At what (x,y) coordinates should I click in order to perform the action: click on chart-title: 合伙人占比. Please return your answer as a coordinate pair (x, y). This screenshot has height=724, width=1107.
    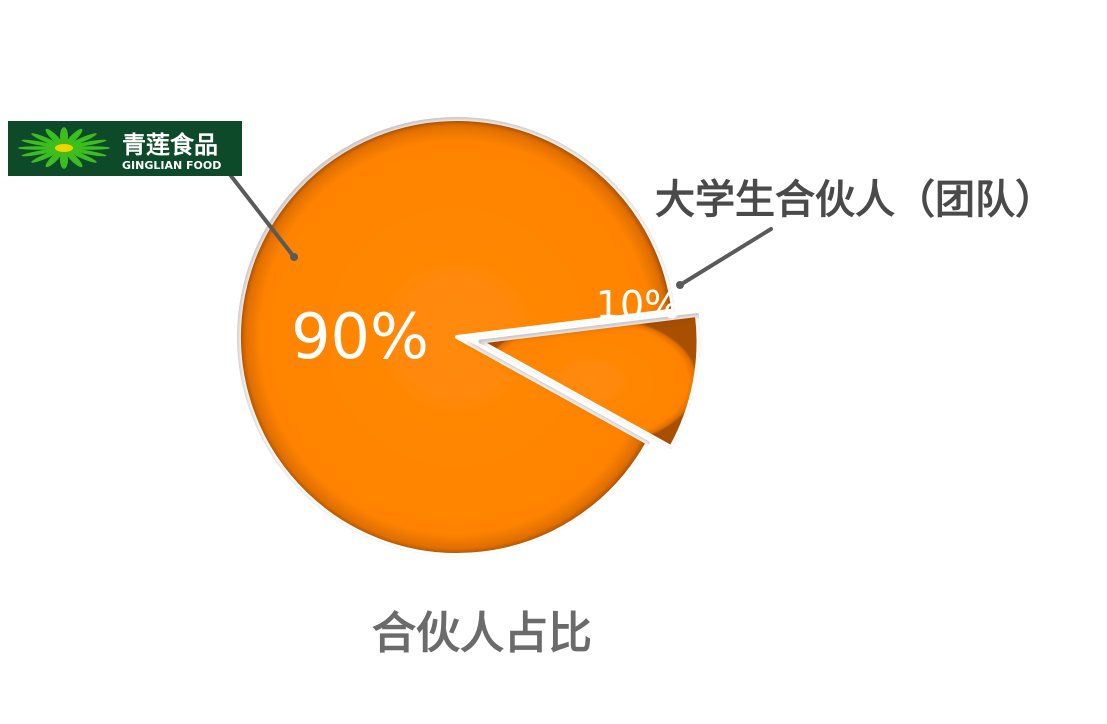
    Looking at the image, I should click on (482, 633).